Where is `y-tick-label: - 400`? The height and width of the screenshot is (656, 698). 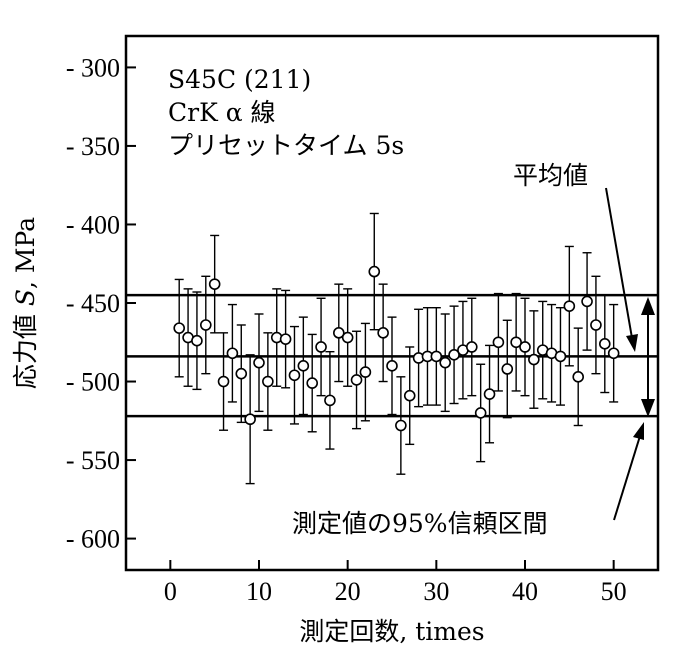
y-tick-label: - 400 is located at coordinates (93, 224).